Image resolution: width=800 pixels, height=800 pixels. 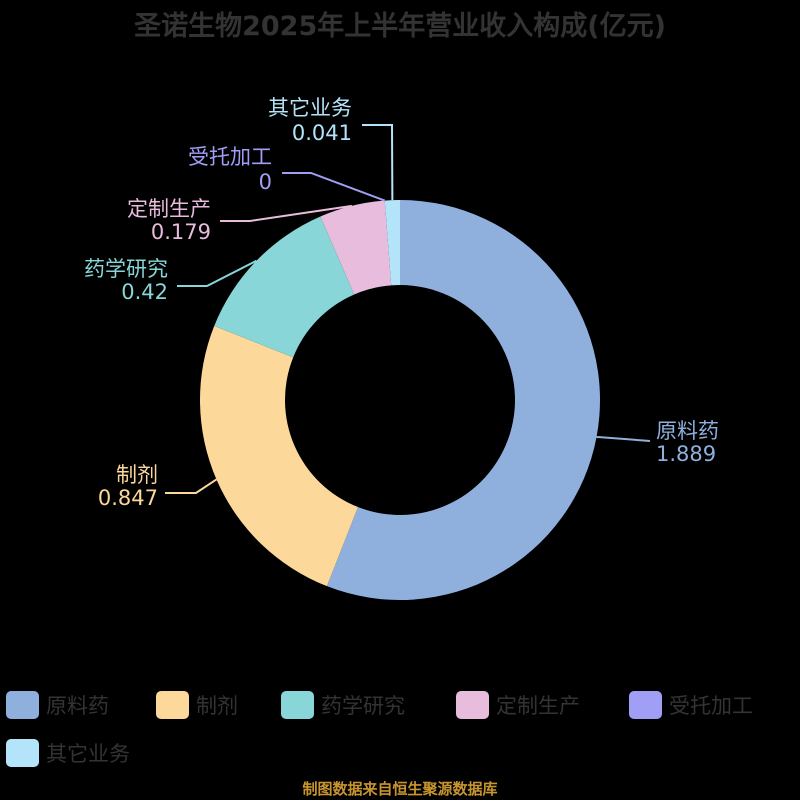 I want to click on slice-label-value: 0.041, so click(x=322, y=133).